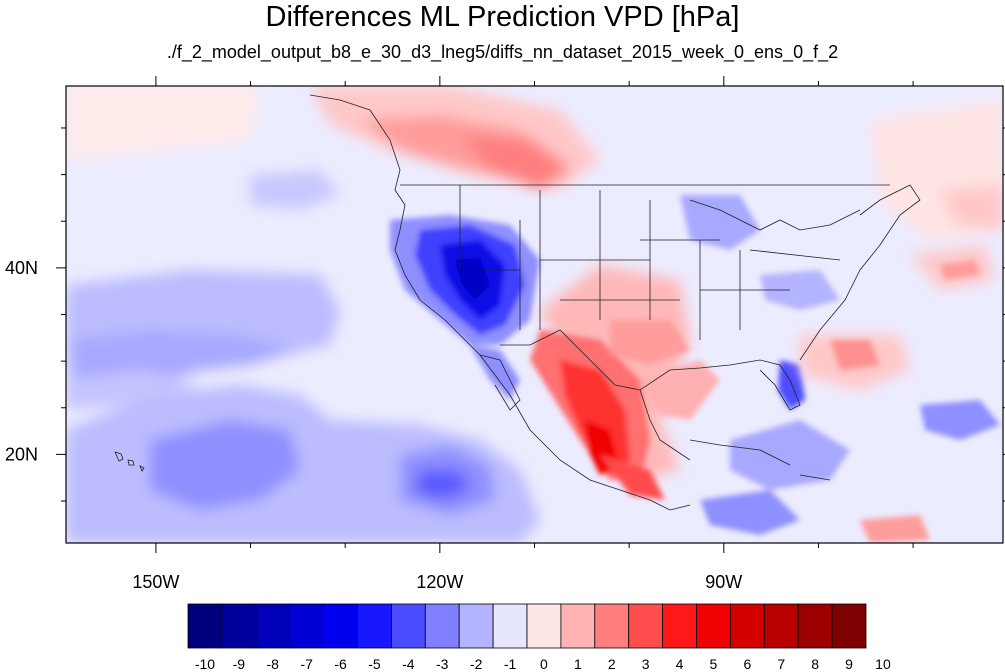  I want to click on colorbar-label: -4, so click(408, 664).